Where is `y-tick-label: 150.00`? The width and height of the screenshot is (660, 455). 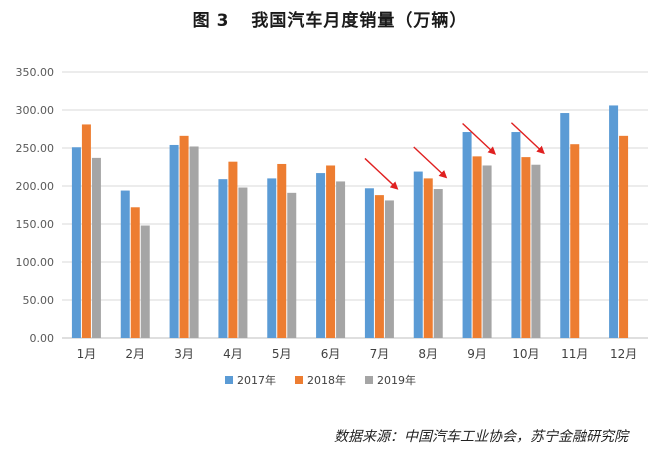 y-tick-label: 150.00 is located at coordinates (35, 224).